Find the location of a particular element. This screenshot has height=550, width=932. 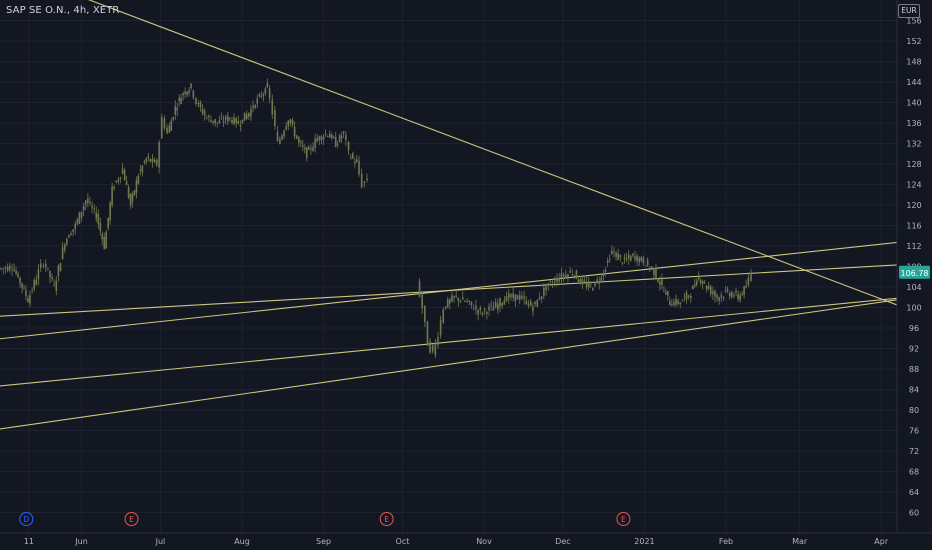

event-marker-label: D is located at coordinates (26, 519).